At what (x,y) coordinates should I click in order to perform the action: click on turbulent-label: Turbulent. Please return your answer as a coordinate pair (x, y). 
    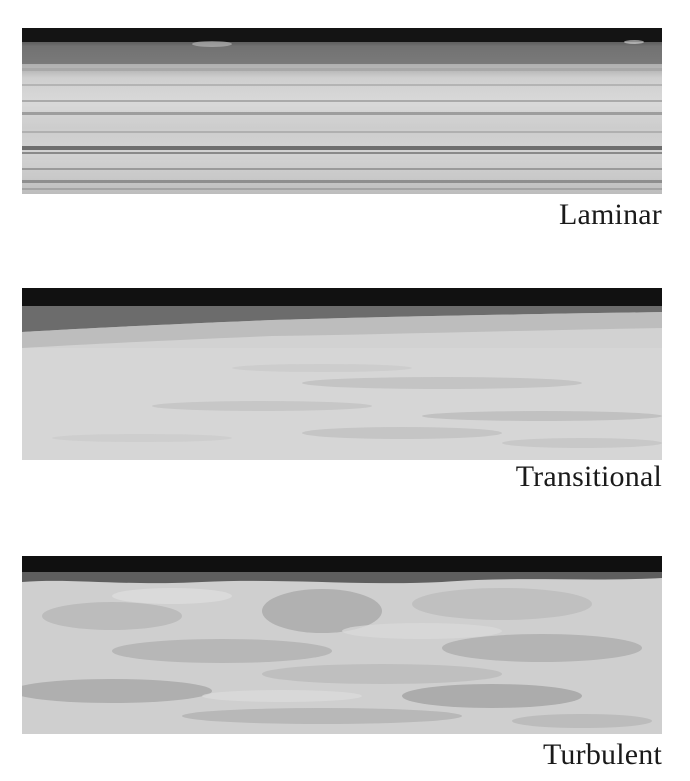
    Looking at the image, I should click on (602, 754).